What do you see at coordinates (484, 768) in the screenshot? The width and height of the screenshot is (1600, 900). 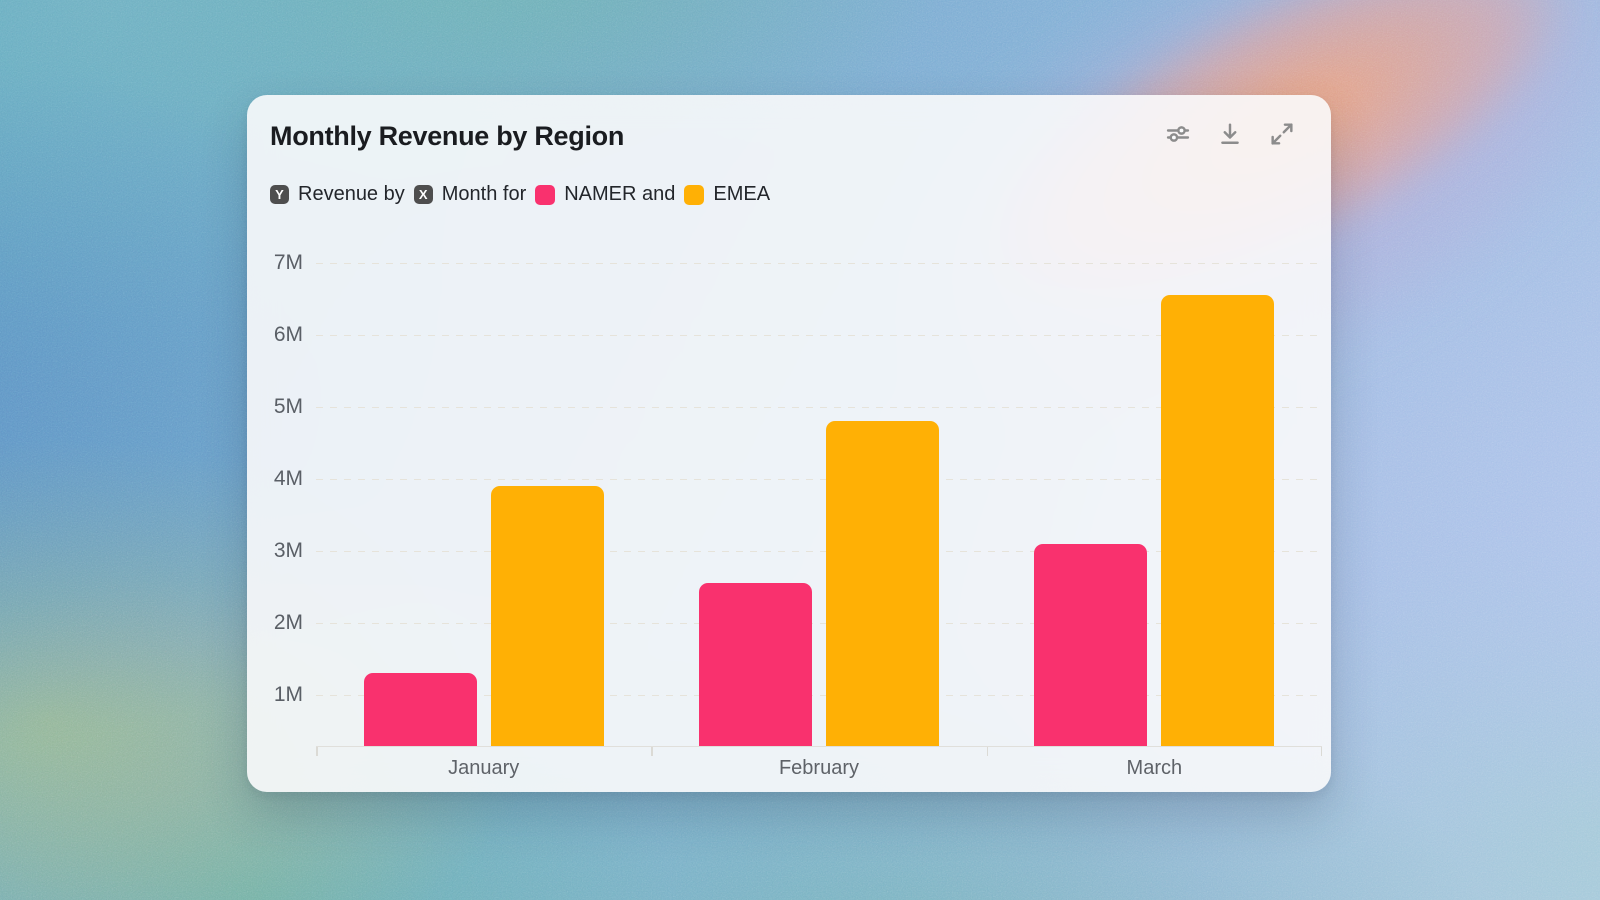 I see `x-tick-january: January` at bounding box center [484, 768].